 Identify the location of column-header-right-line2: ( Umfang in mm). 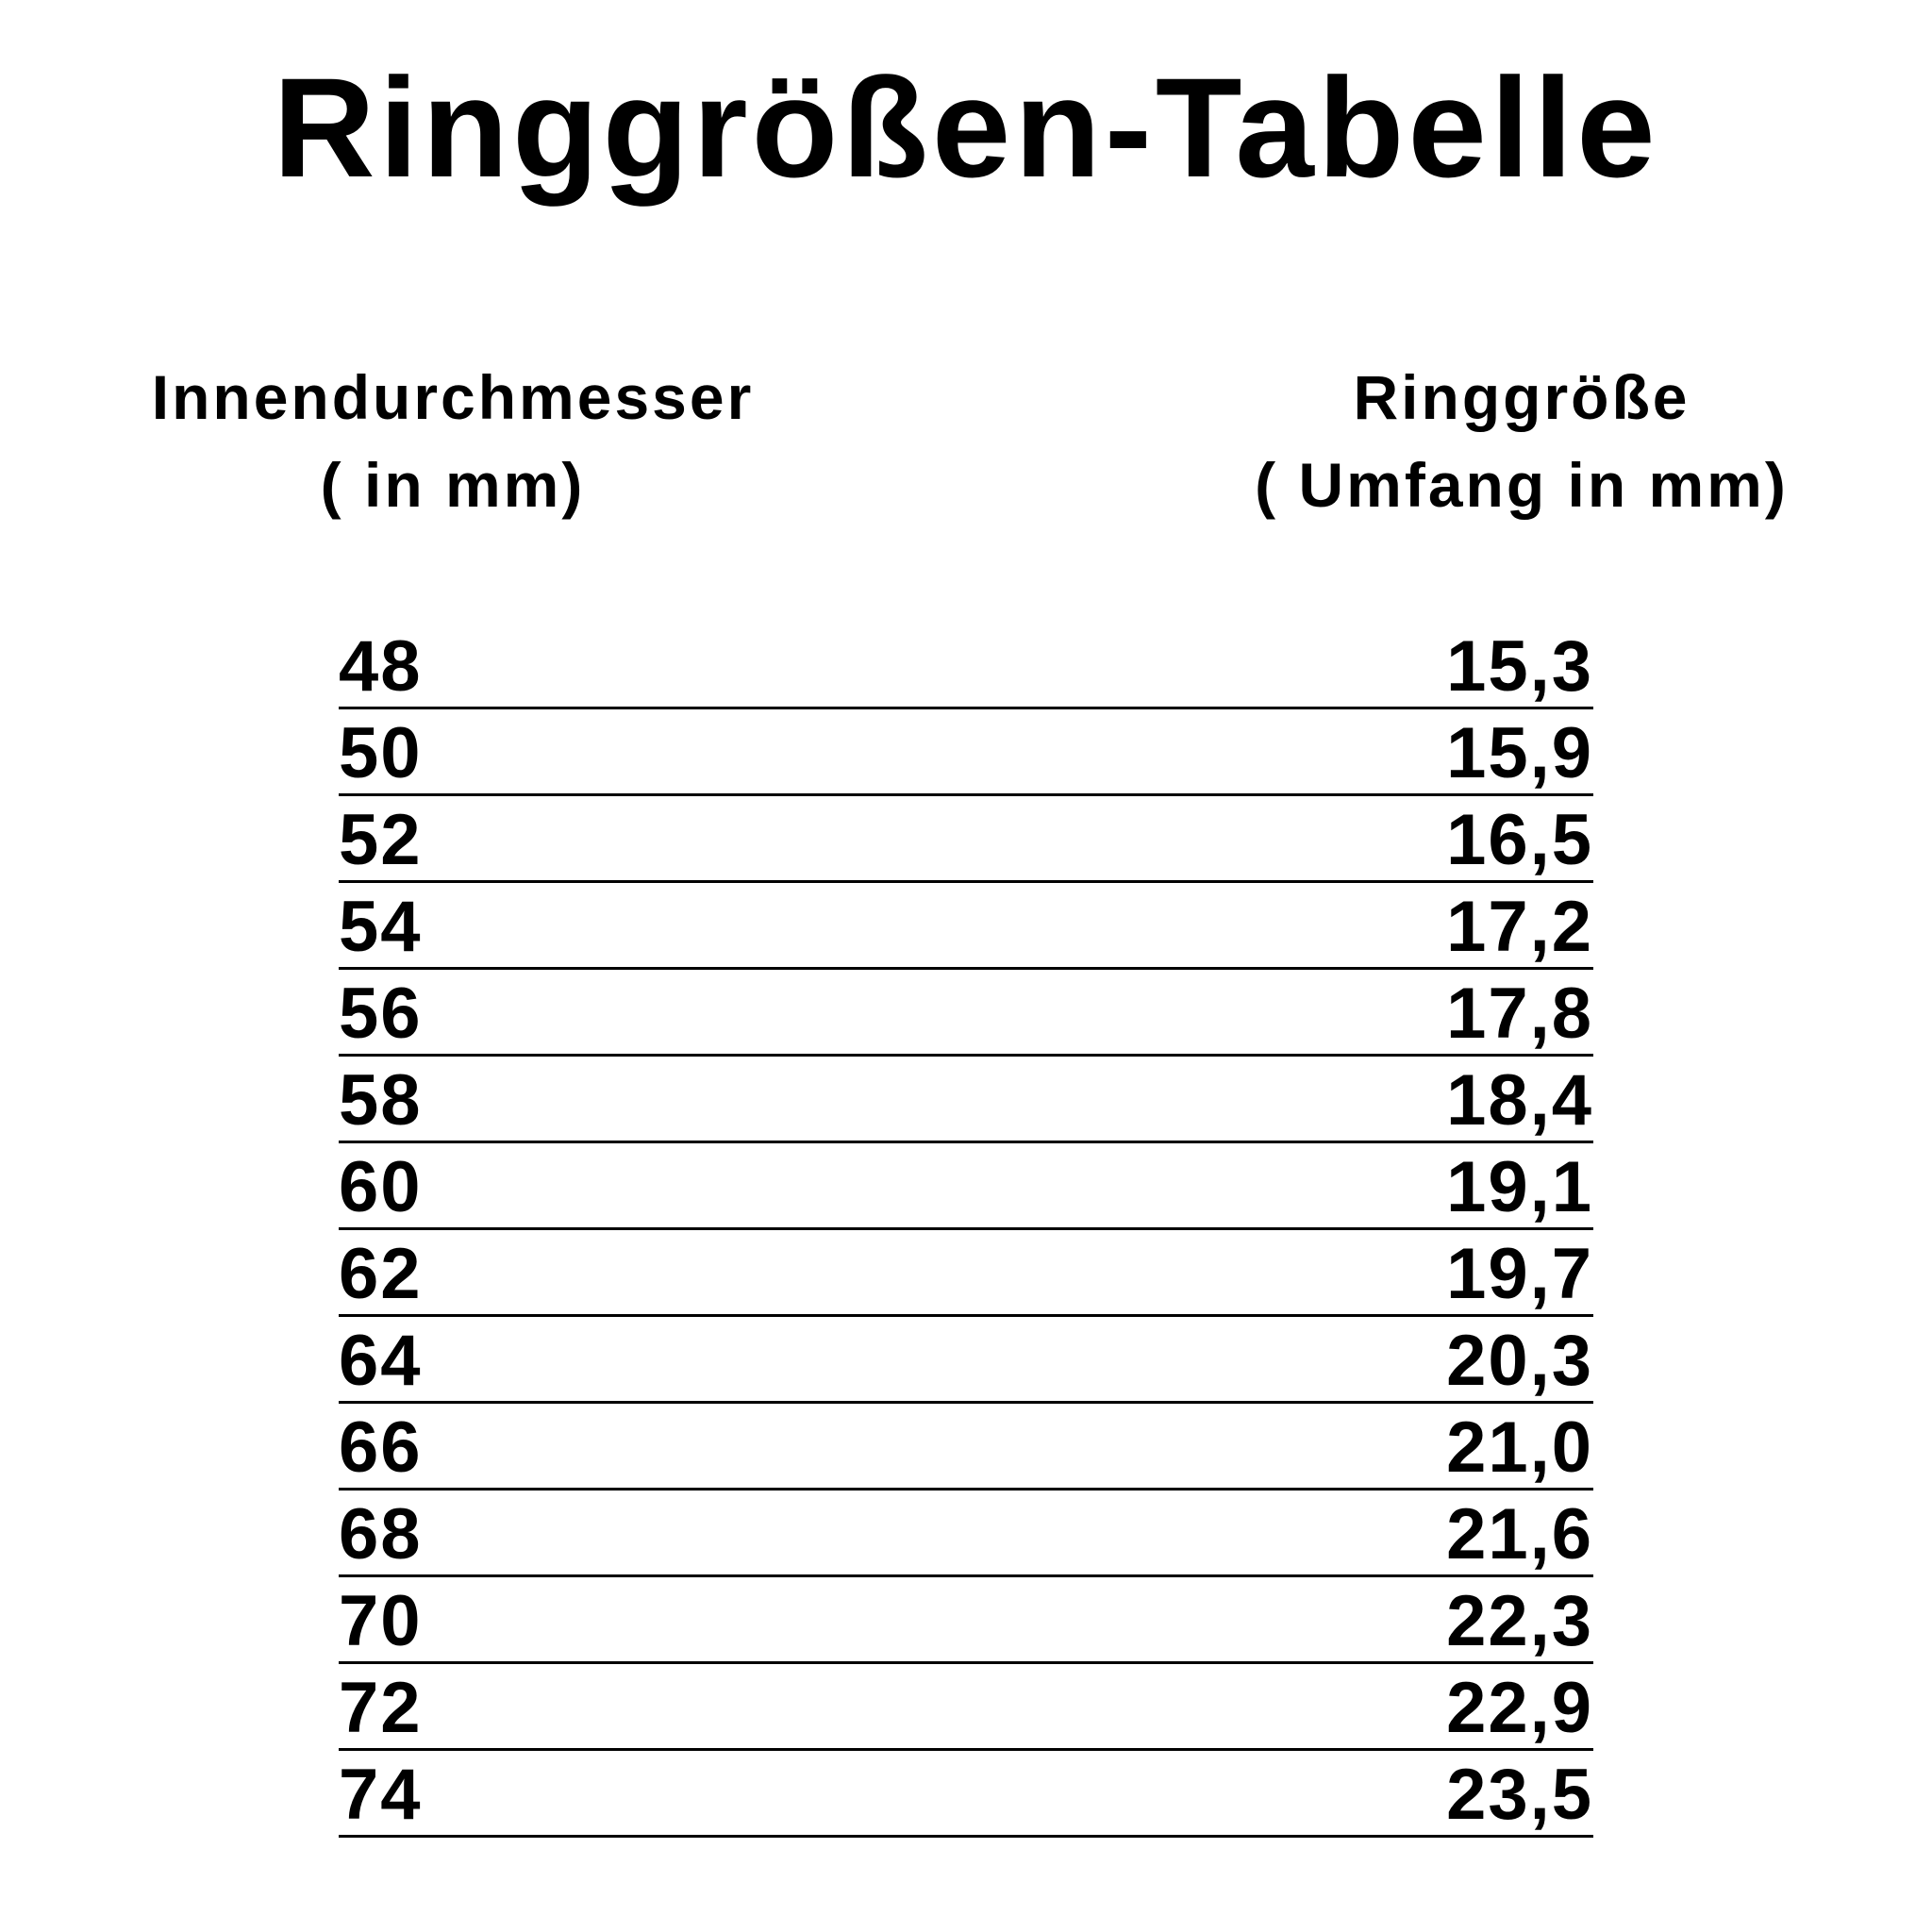
(1522, 485).